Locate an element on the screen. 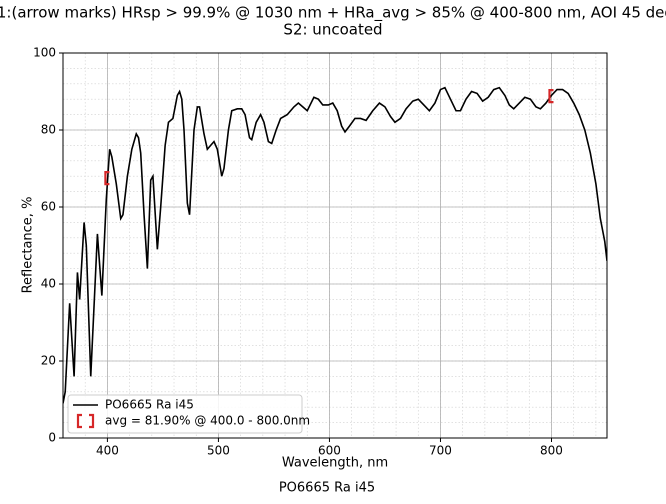  x-axis-label: Wavelength, nm is located at coordinates (335, 463).